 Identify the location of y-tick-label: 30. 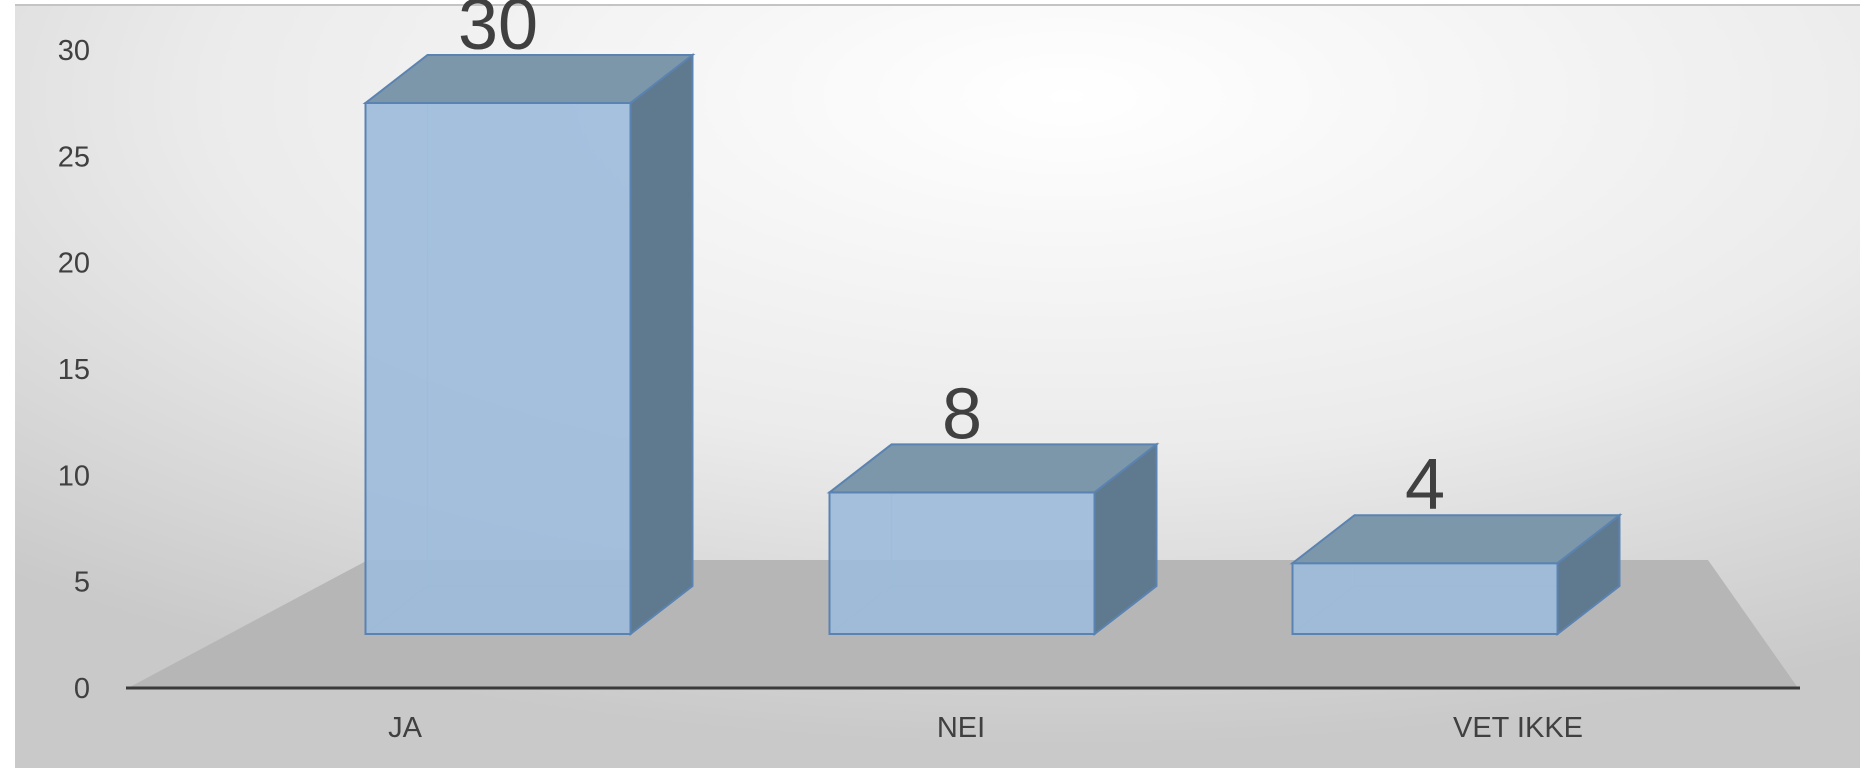
(74, 51).